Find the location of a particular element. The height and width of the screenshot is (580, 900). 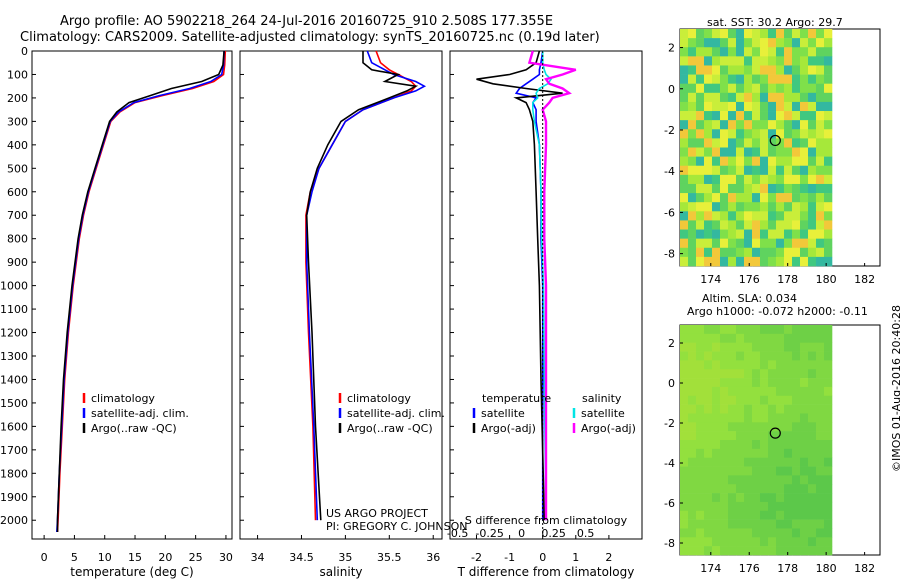

temp-ytick-label: 1800 is located at coordinates (14, 473).